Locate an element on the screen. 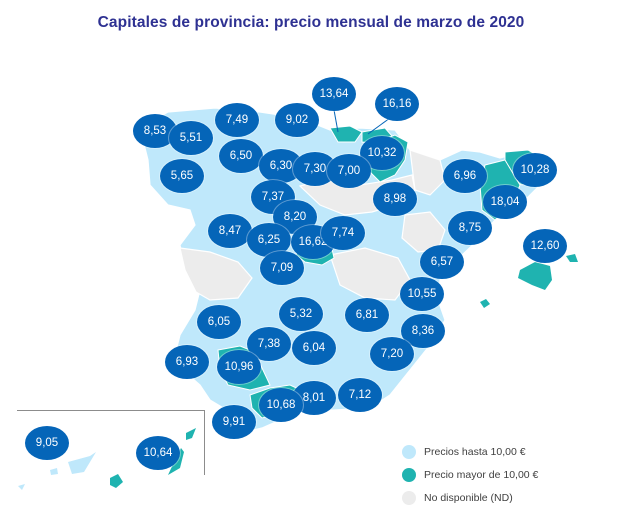 This screenshot has height=514, width=622. price-badge: 6,93 is located at coordinates (187, 362).